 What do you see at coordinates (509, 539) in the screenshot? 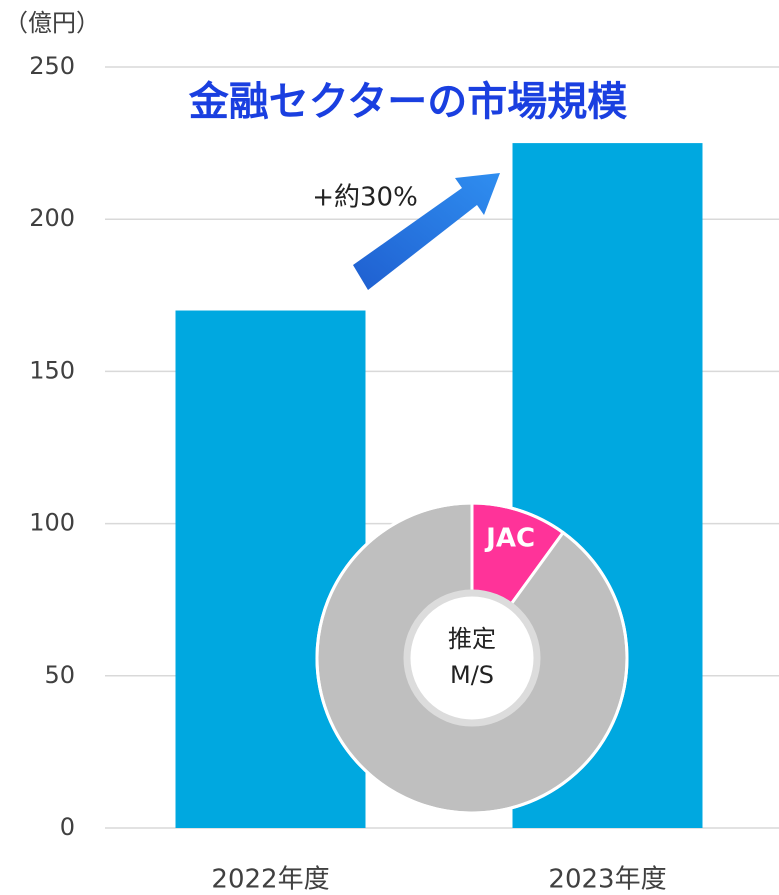
I see `slice-label: JAC` at bounding box center [509, 539].